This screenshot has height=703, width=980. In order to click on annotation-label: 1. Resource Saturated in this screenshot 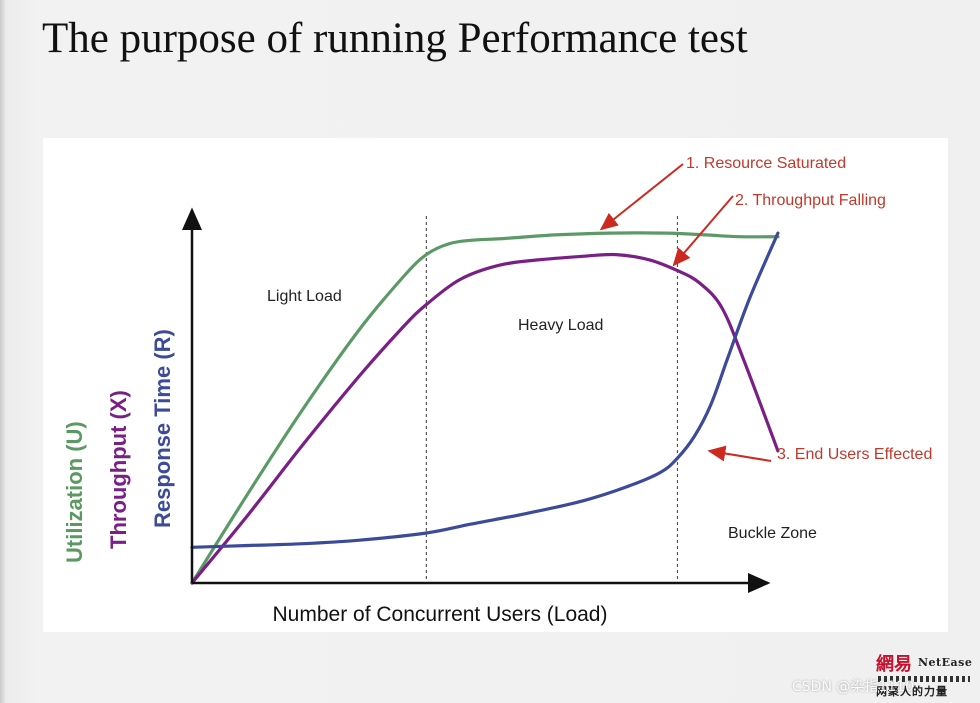, I will do `click(766, 163)`.